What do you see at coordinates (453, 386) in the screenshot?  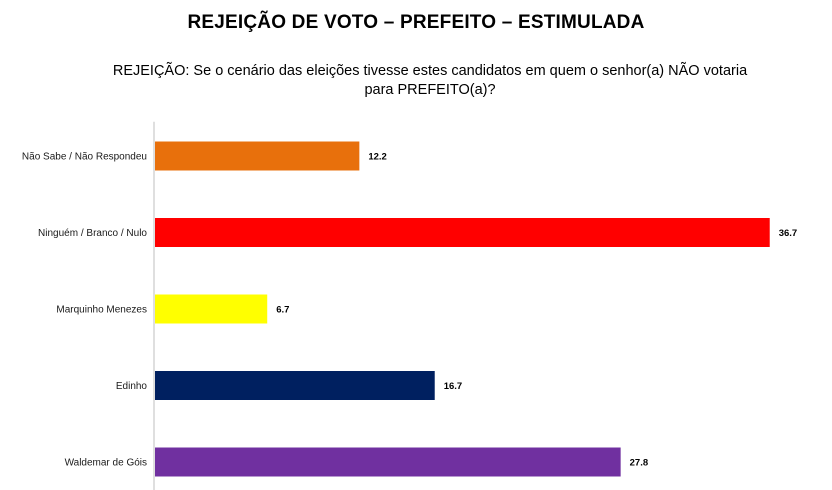 I see `value-label: 16.7` at bounding box center [453, 386].